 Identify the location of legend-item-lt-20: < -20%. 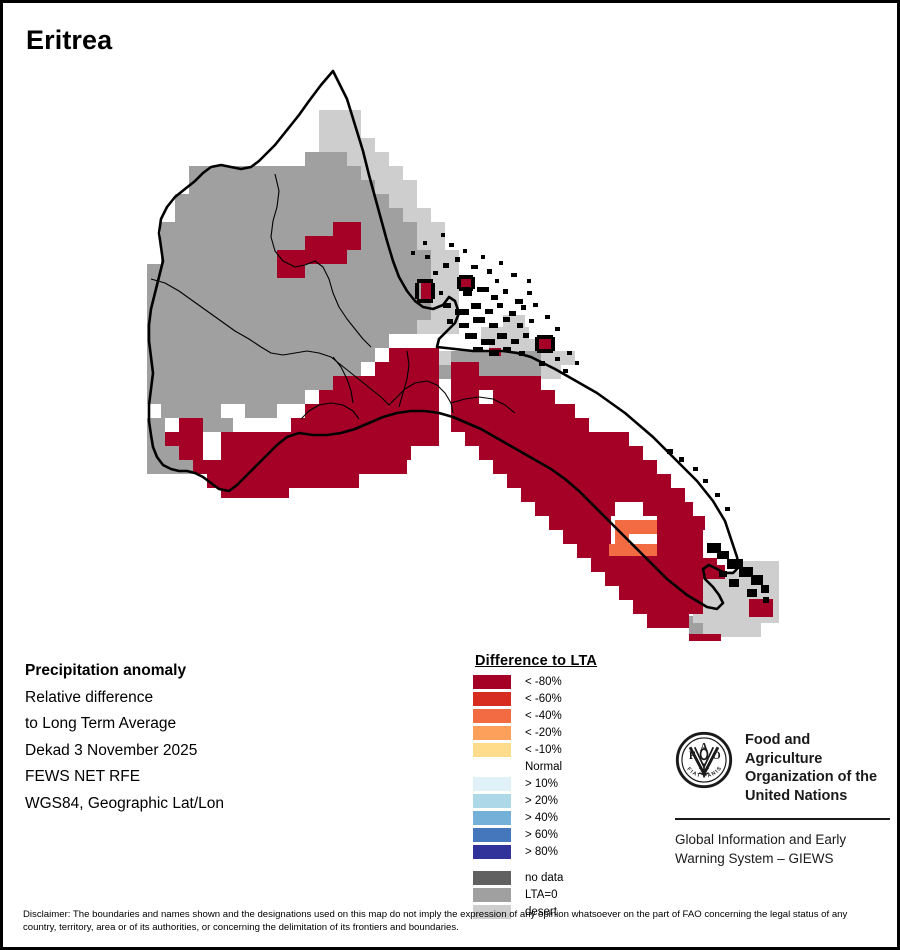
(573, 732).